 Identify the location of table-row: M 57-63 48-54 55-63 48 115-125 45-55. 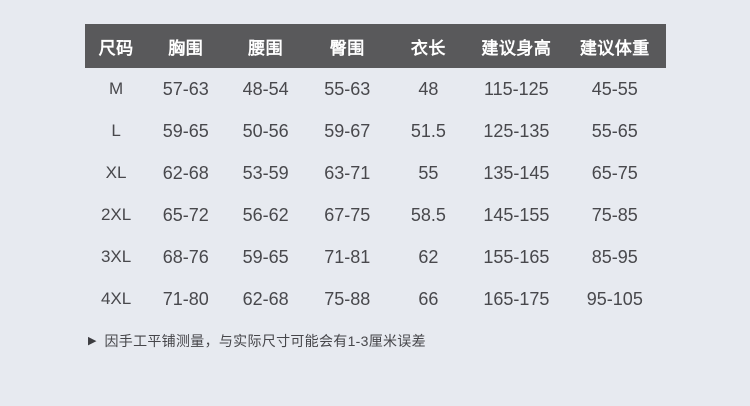
(375, 89).